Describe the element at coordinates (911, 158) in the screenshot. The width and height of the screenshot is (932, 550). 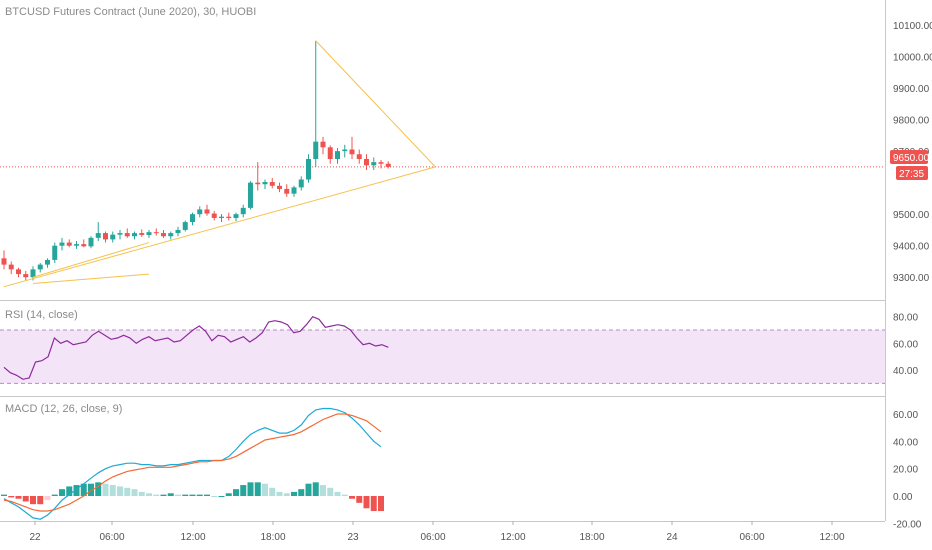
I see `last-price-tag: 9650.00` at that location.